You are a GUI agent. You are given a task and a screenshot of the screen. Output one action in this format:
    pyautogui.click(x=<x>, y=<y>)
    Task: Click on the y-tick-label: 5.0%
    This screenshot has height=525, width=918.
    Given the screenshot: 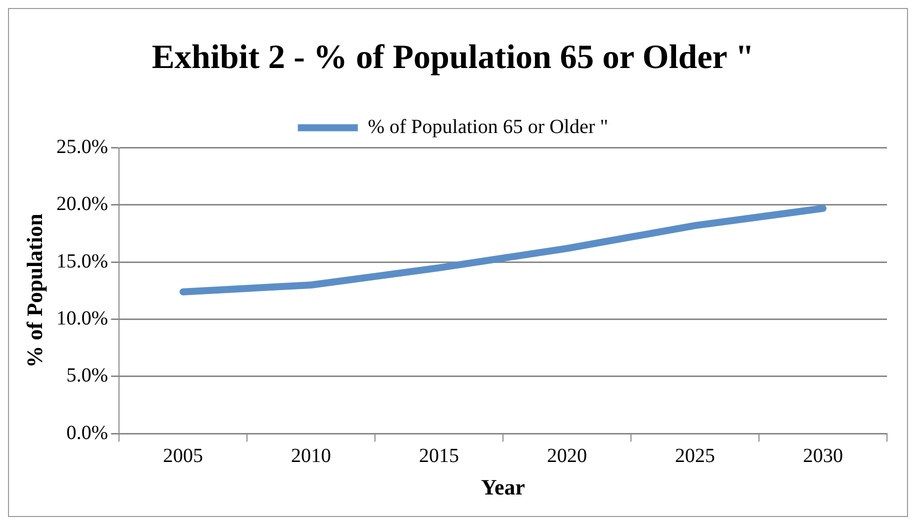 What is the action you would take?
    pyautogui.click(x=87, y=375)
    